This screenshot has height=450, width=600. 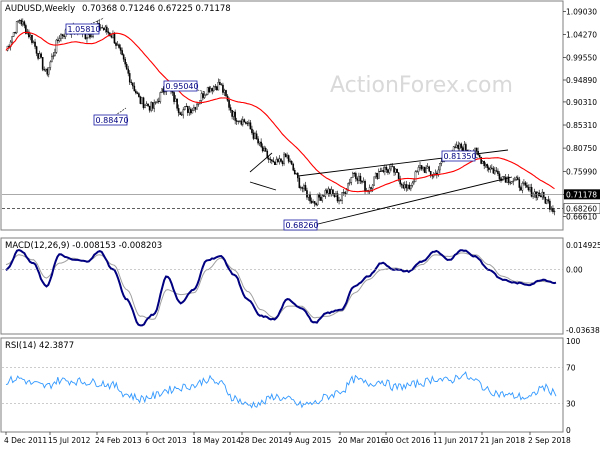 What do you see at coordinates (581, 125) in the screenshot?
I see `price-ytick-label: 0.85310` at bounding box center [581, 125].